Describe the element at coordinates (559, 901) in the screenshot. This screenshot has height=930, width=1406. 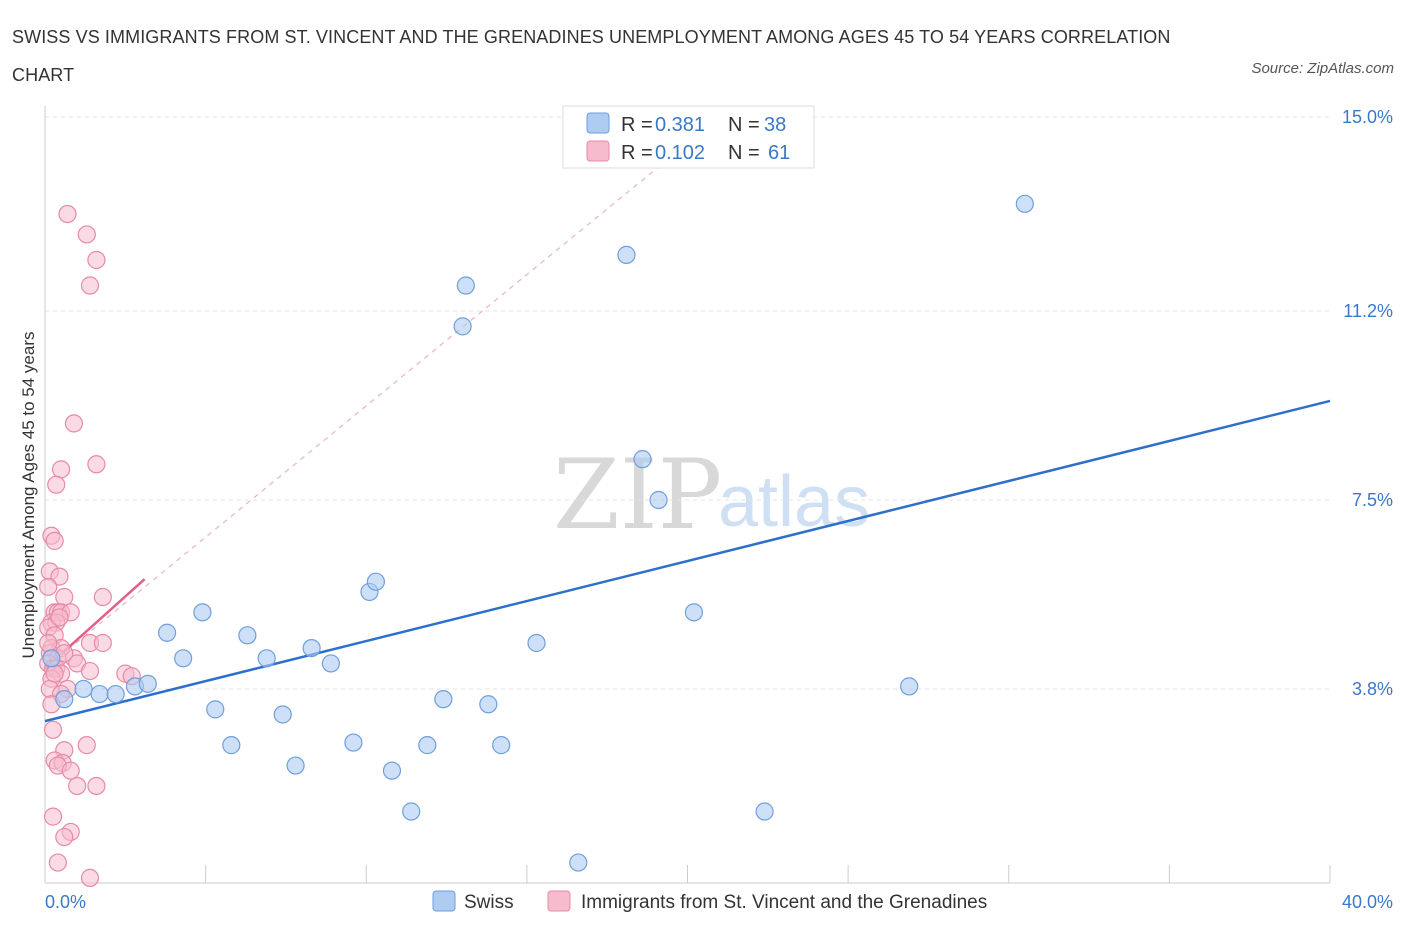
I see `bottom-swatch-immigrants` at that location.